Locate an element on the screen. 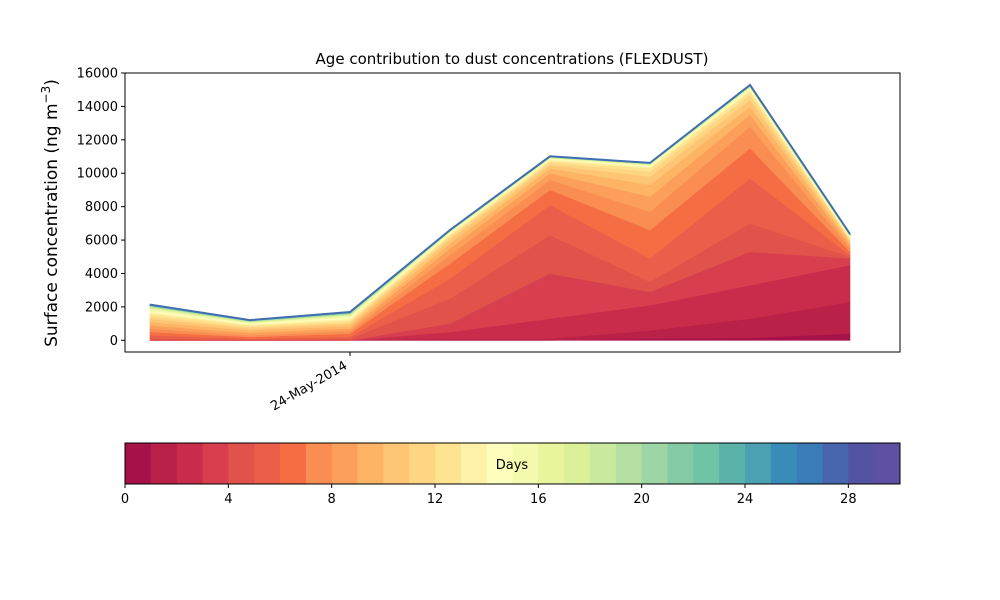  colorbar-tick-label: 0 is located at coordinates (125, 499).